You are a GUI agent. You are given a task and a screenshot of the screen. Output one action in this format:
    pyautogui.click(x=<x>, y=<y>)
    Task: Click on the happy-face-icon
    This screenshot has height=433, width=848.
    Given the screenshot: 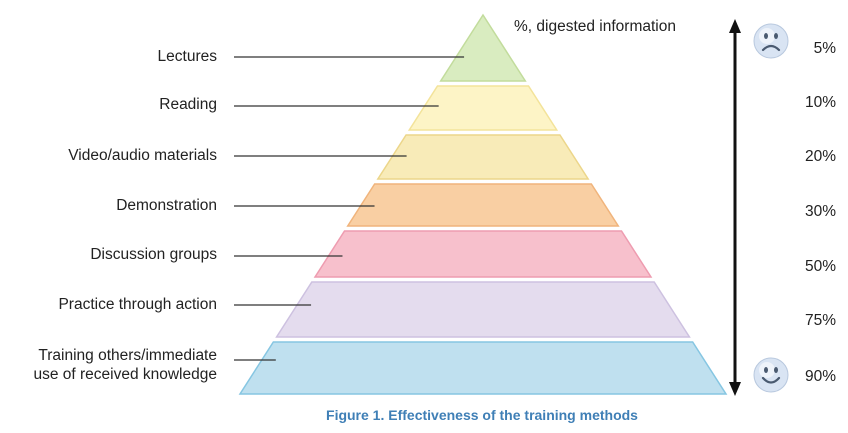 What is the action you would take?
    pyautogui.click(x=771, y=375)
    